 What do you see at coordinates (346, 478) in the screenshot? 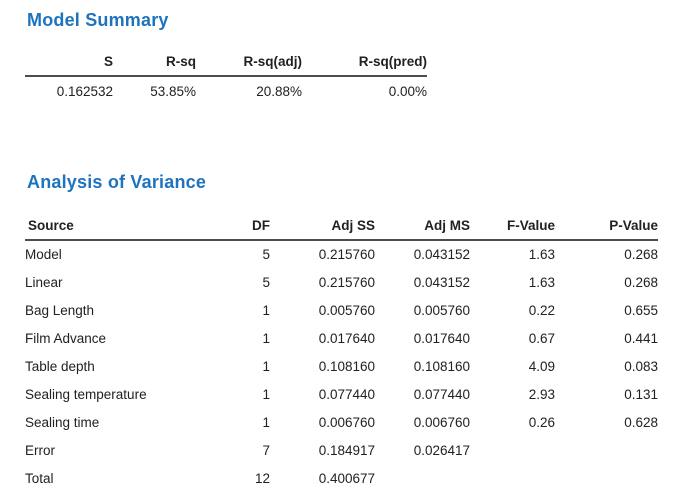
I see `adj-ss-cell: 0.400677` at bounding box center [346, 478].